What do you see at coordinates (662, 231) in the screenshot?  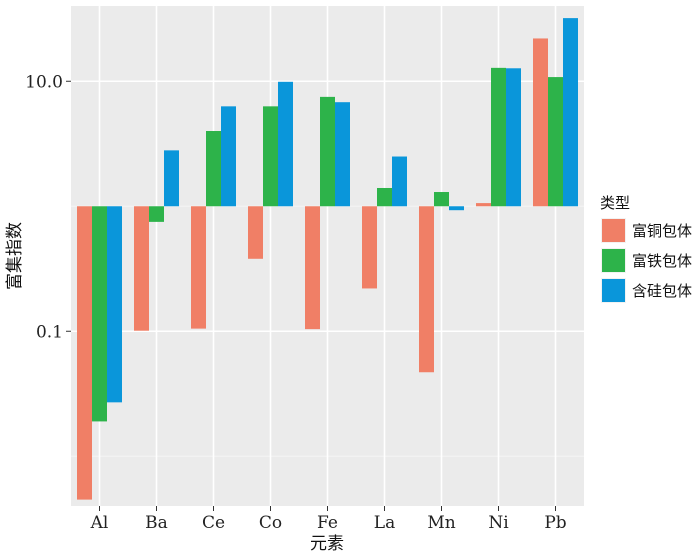 I see `legend-label: 富铜包体` at bounding box center [662, 231].